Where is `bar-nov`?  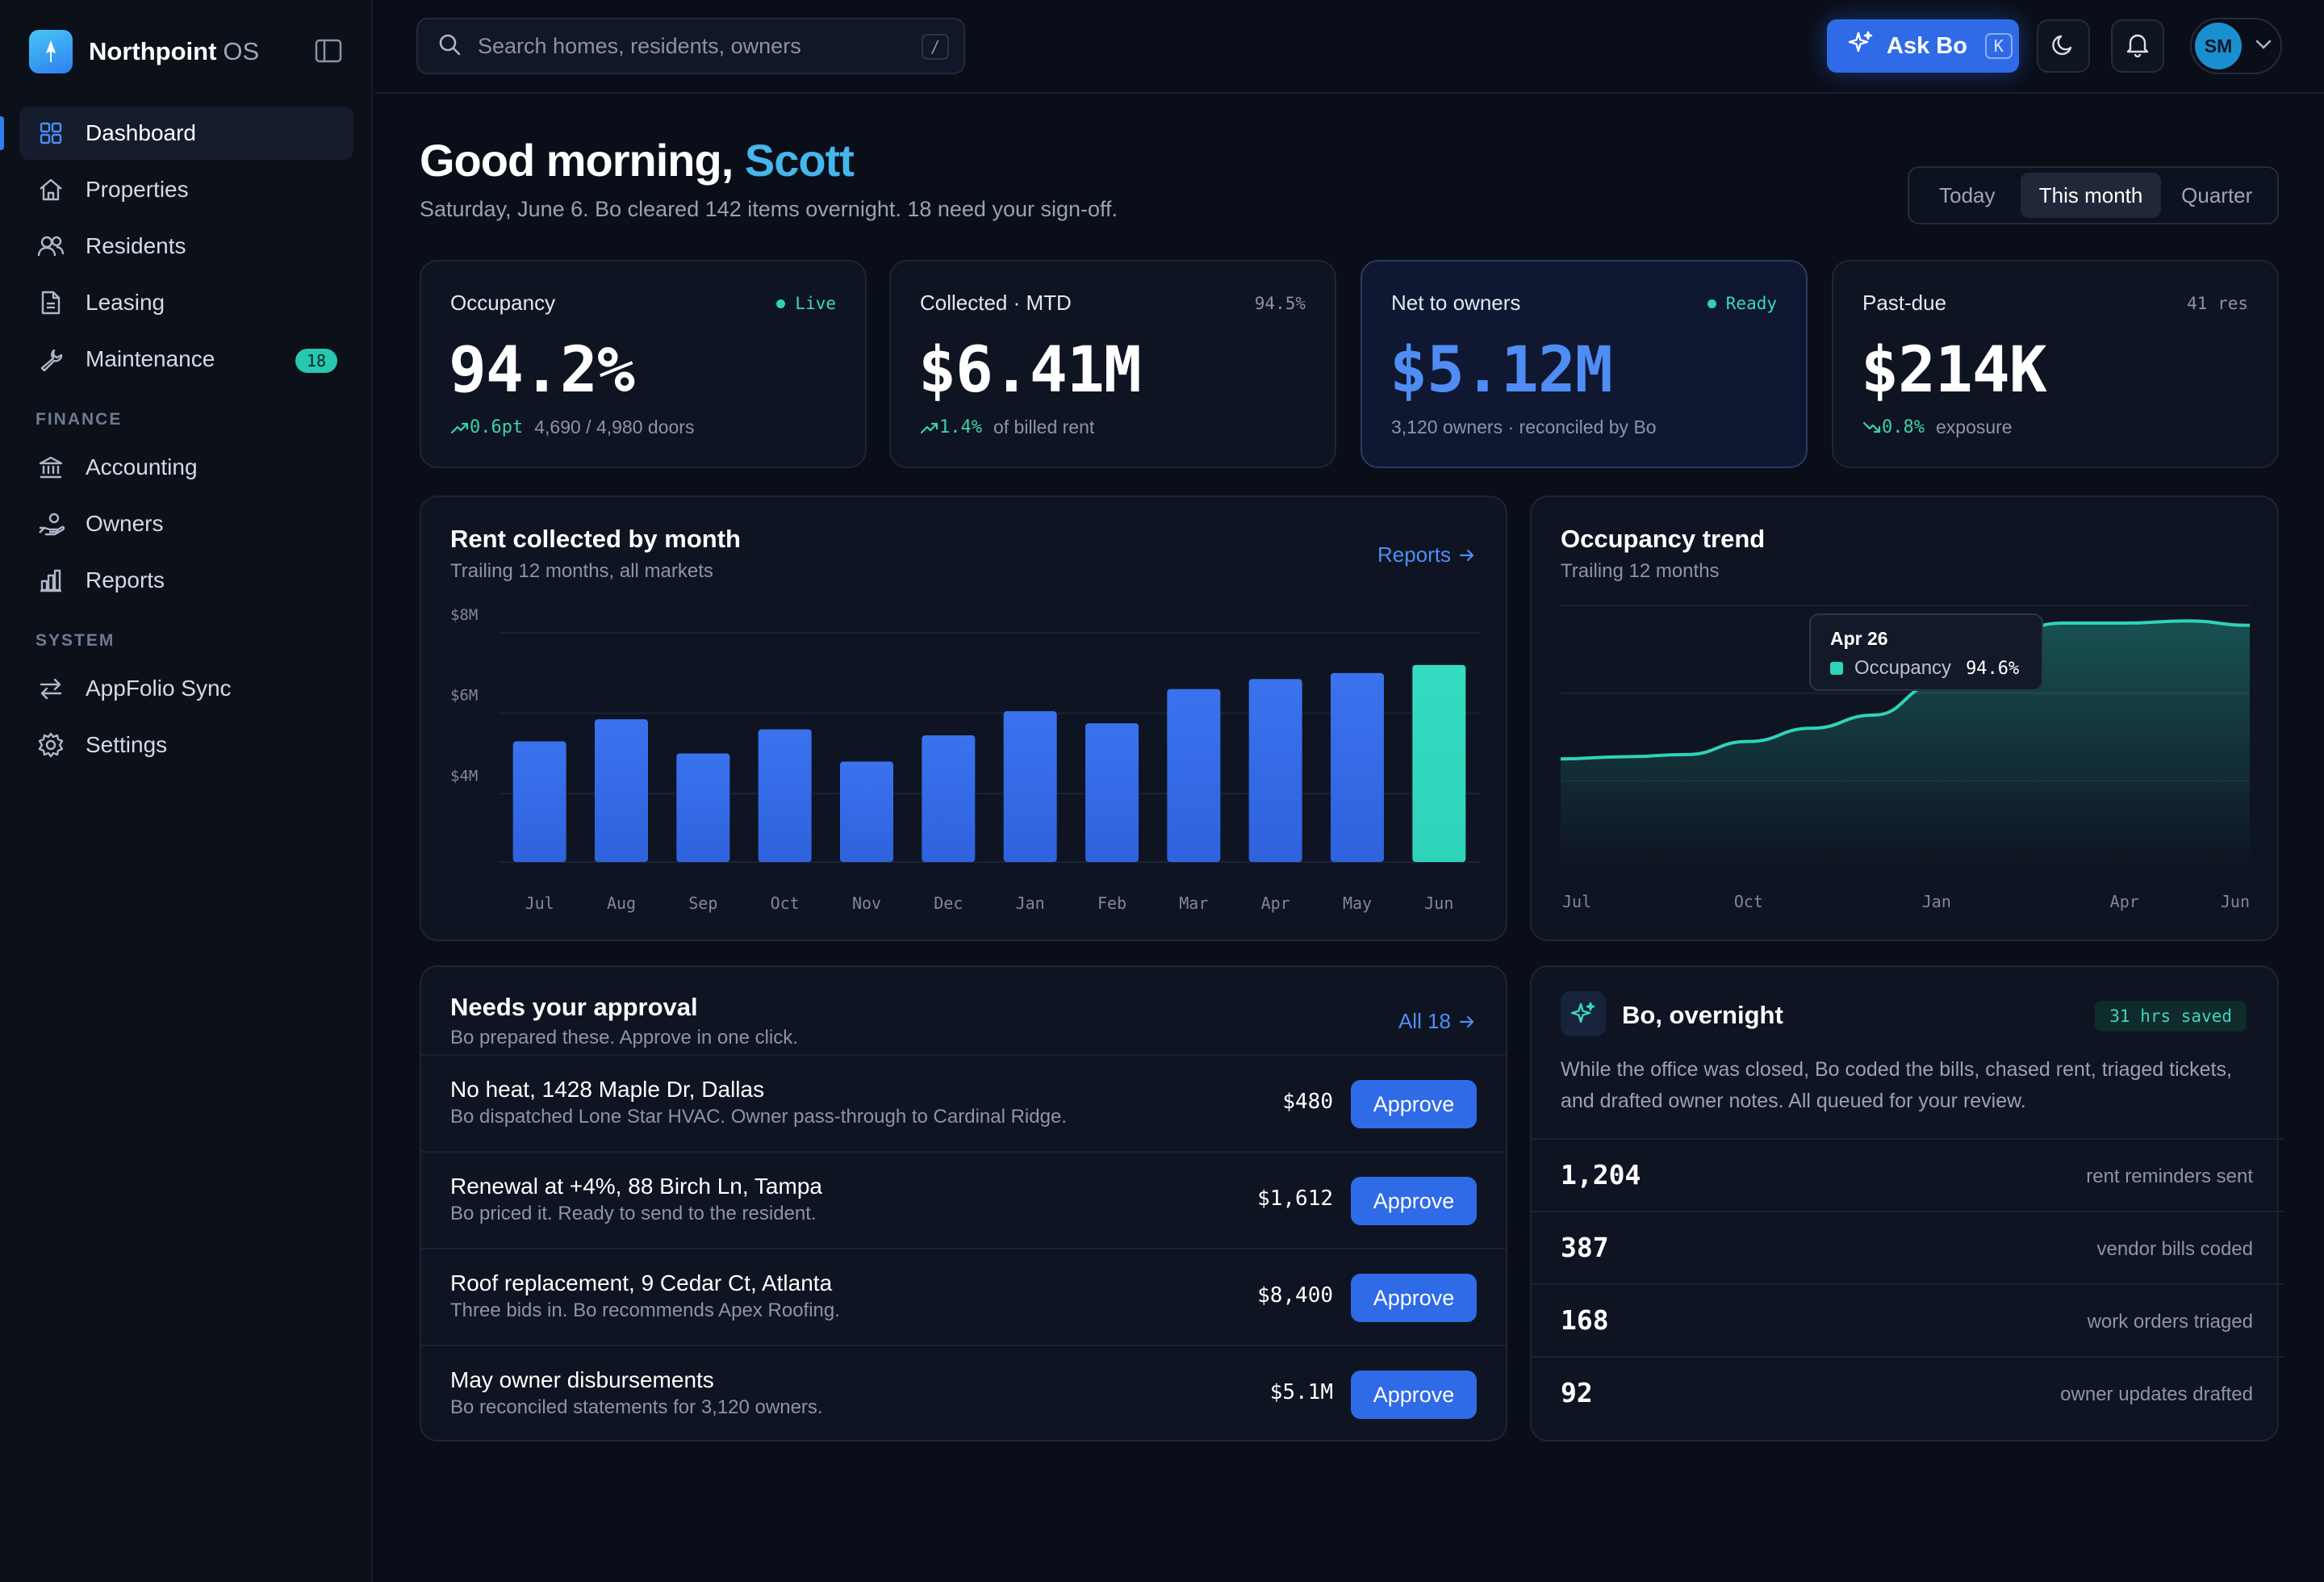
bar-nov is located at coordinates (866, 811).